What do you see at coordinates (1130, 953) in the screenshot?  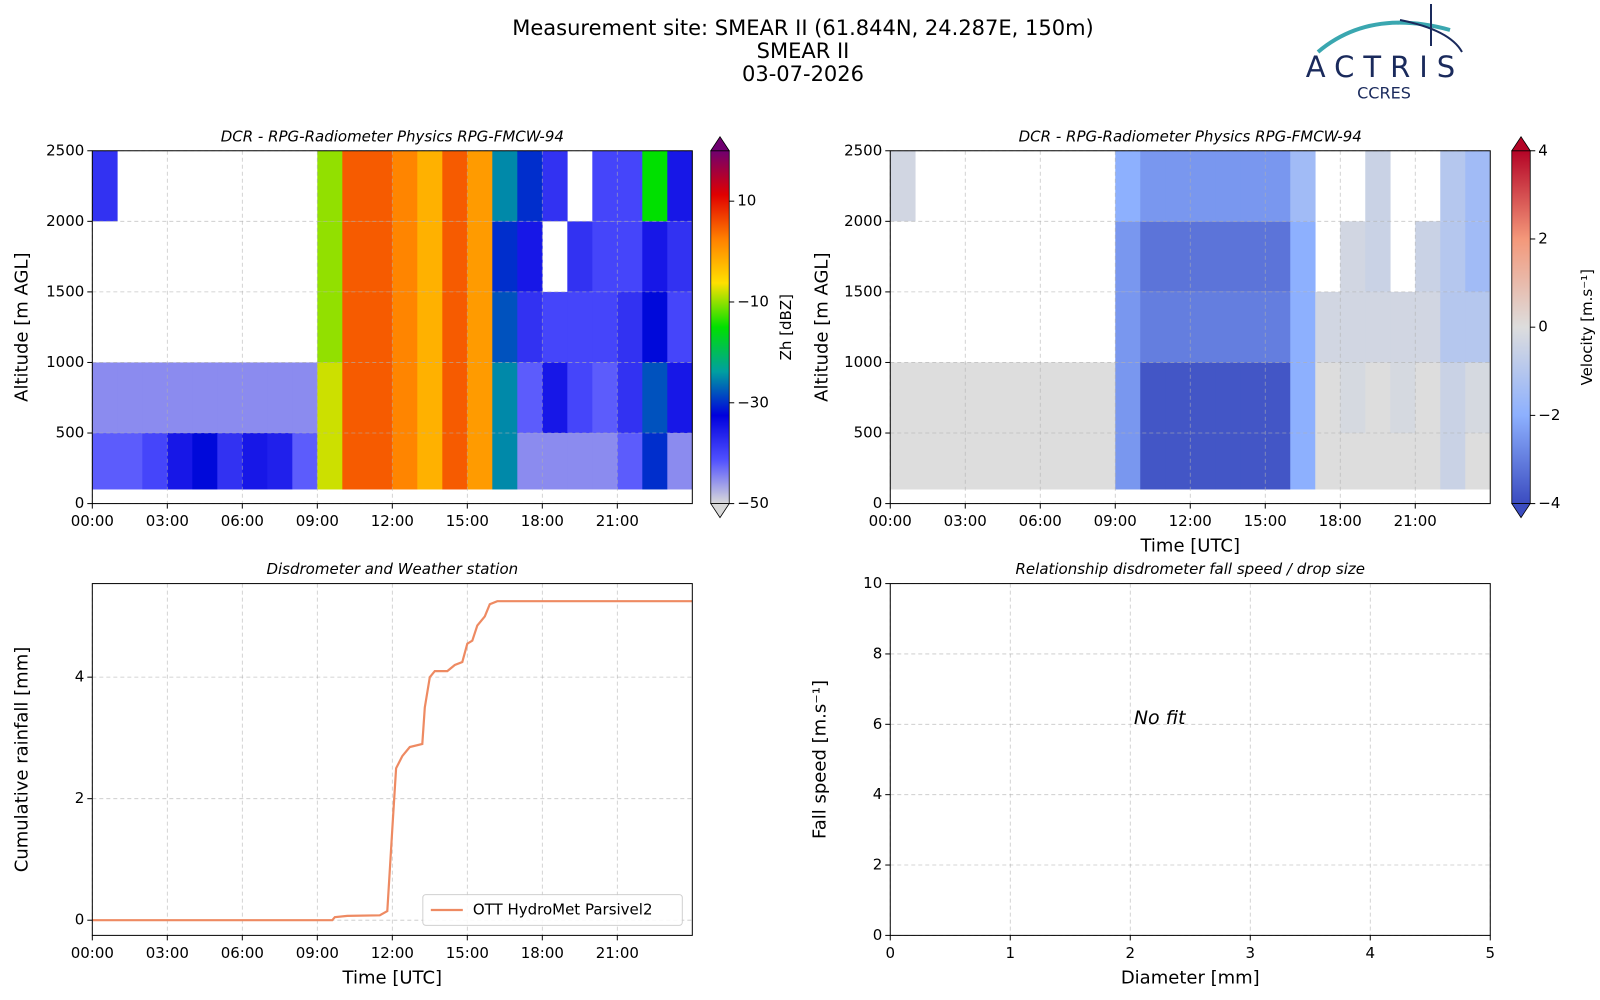 I see `x-tick-label: 2` at bounding box center [1130, 953].